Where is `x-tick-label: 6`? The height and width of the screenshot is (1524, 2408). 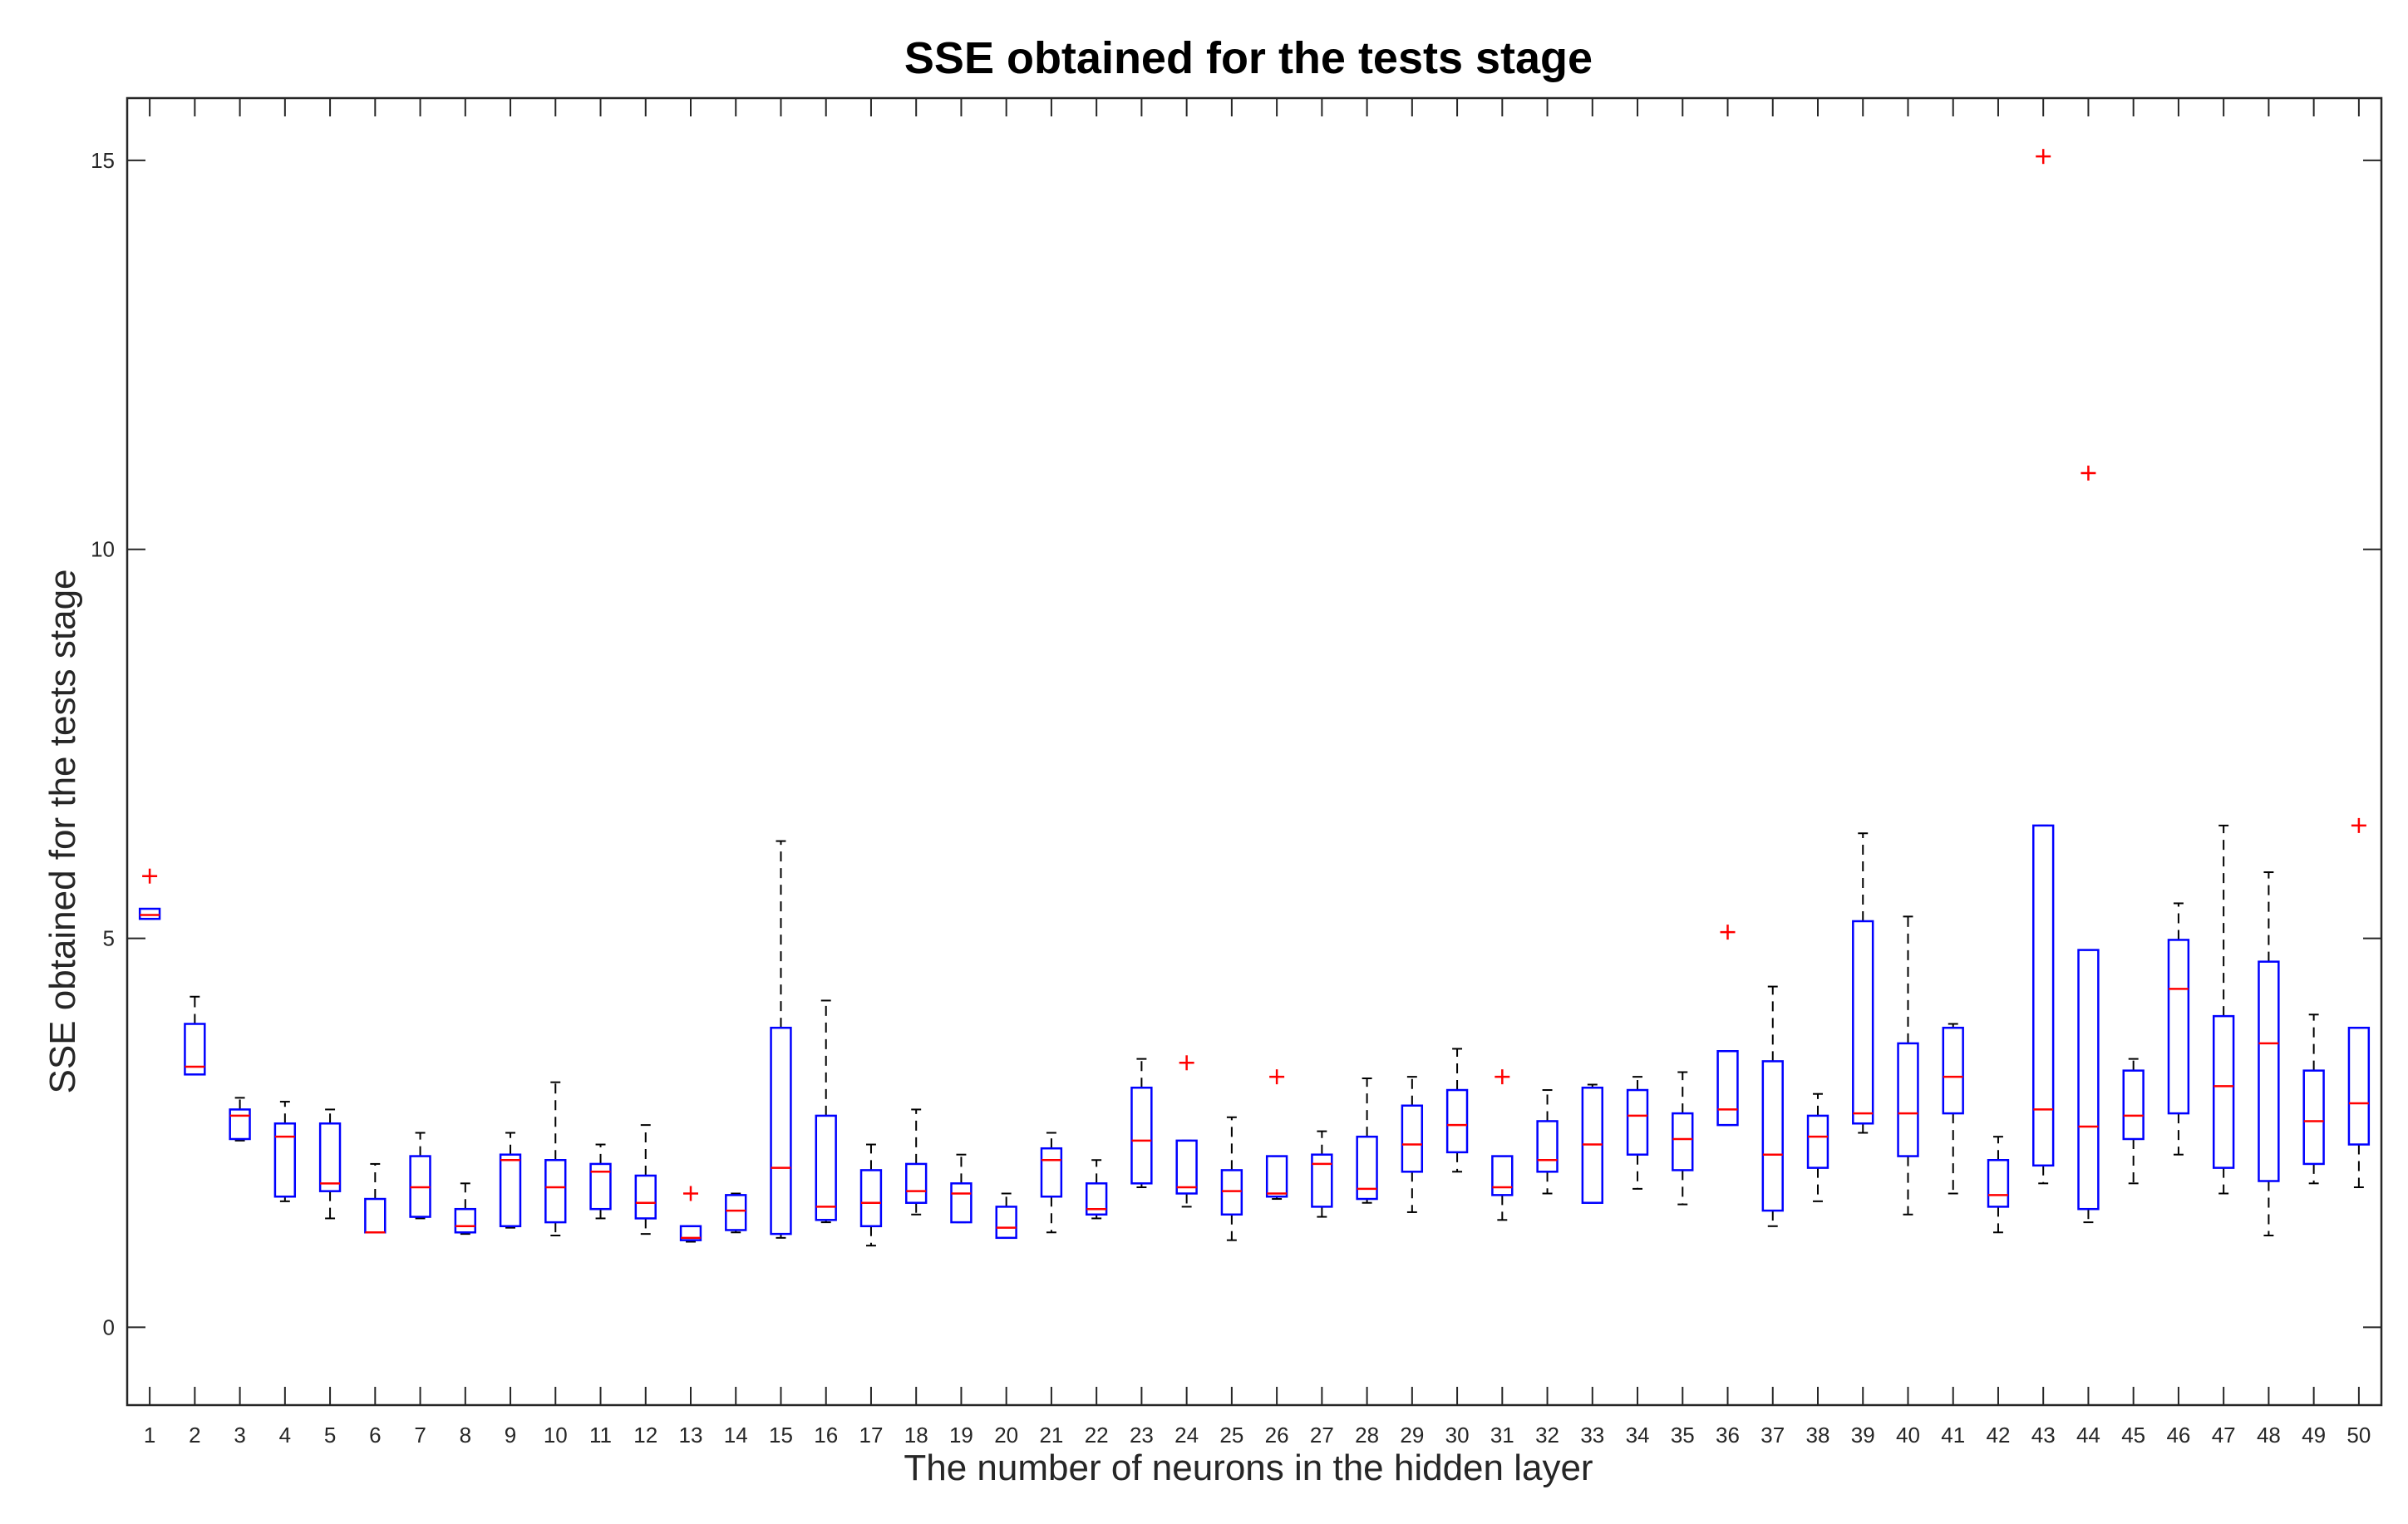 x-tick-label: 6 is located at coordinates (375, 1435).